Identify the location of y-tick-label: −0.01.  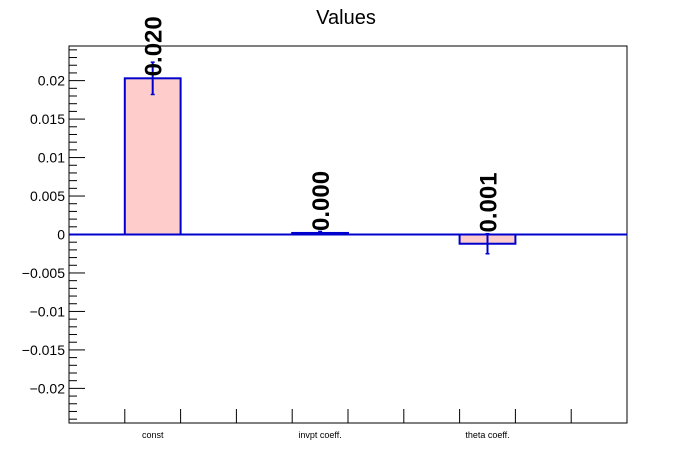
(48, 311).